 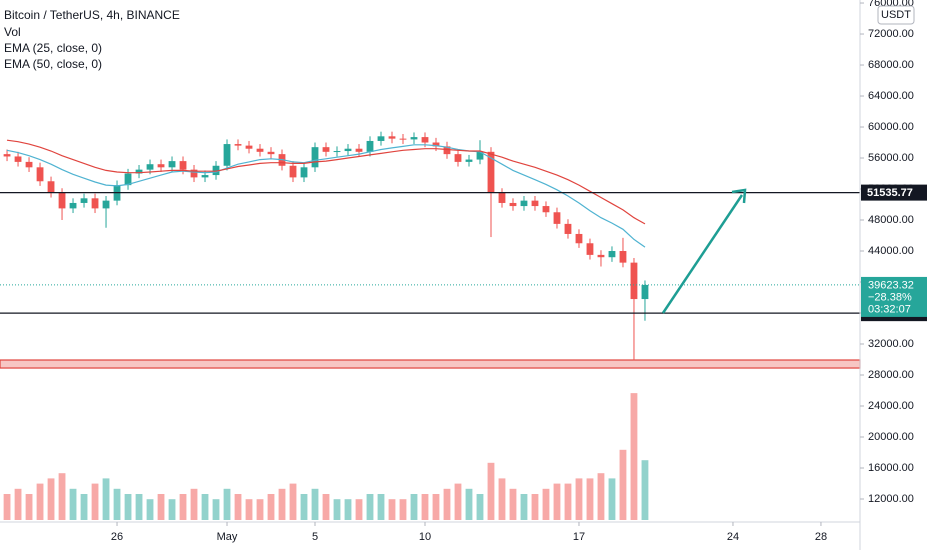 I want to click on last-price-box, so click(x=894, y=296).